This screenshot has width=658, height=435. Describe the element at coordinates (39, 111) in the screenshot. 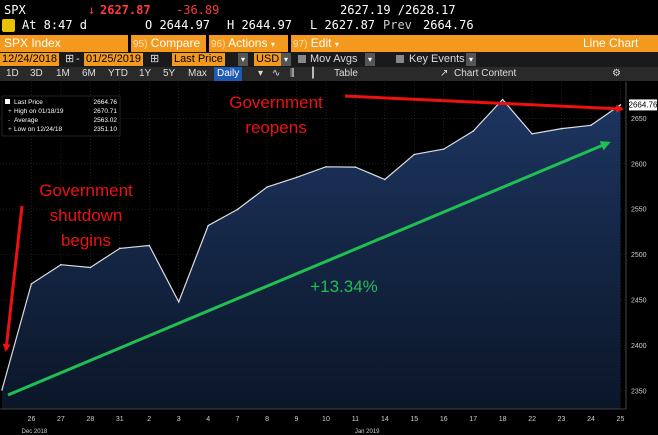

I see `legend-label-high: High on 01/18/19` at that location.